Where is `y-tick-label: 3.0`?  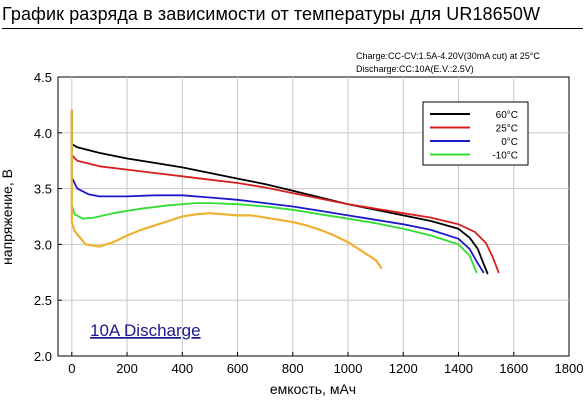 y-tick-label: 3.0 is located at coordinates (43, 244).